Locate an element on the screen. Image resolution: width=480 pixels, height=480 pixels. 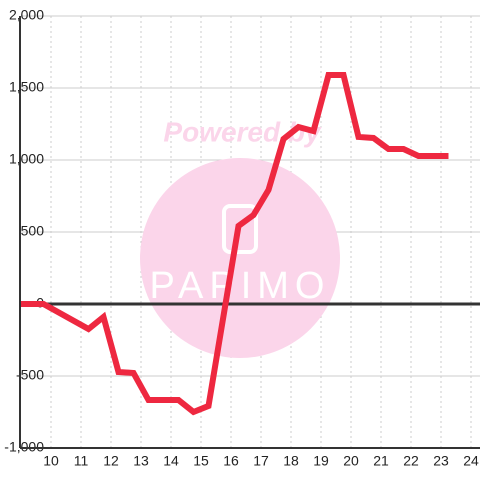
x-tick-label: 11 is located at coordinates (81, 461).